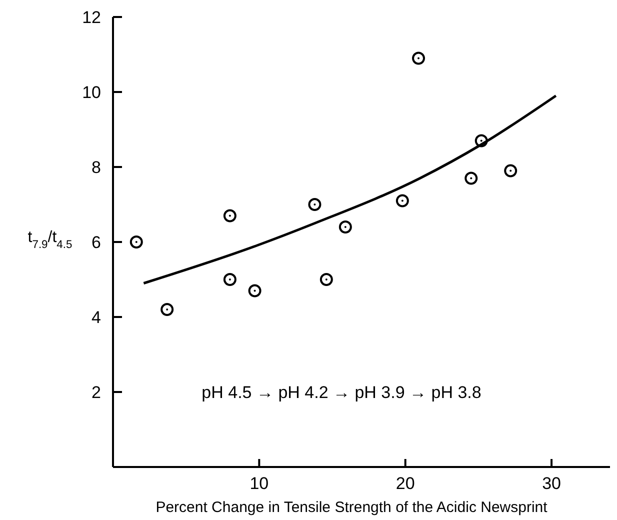  Describe the element at coordinates (91, 92) in the screenshot. I see `y-tick-label: 10` at that location.